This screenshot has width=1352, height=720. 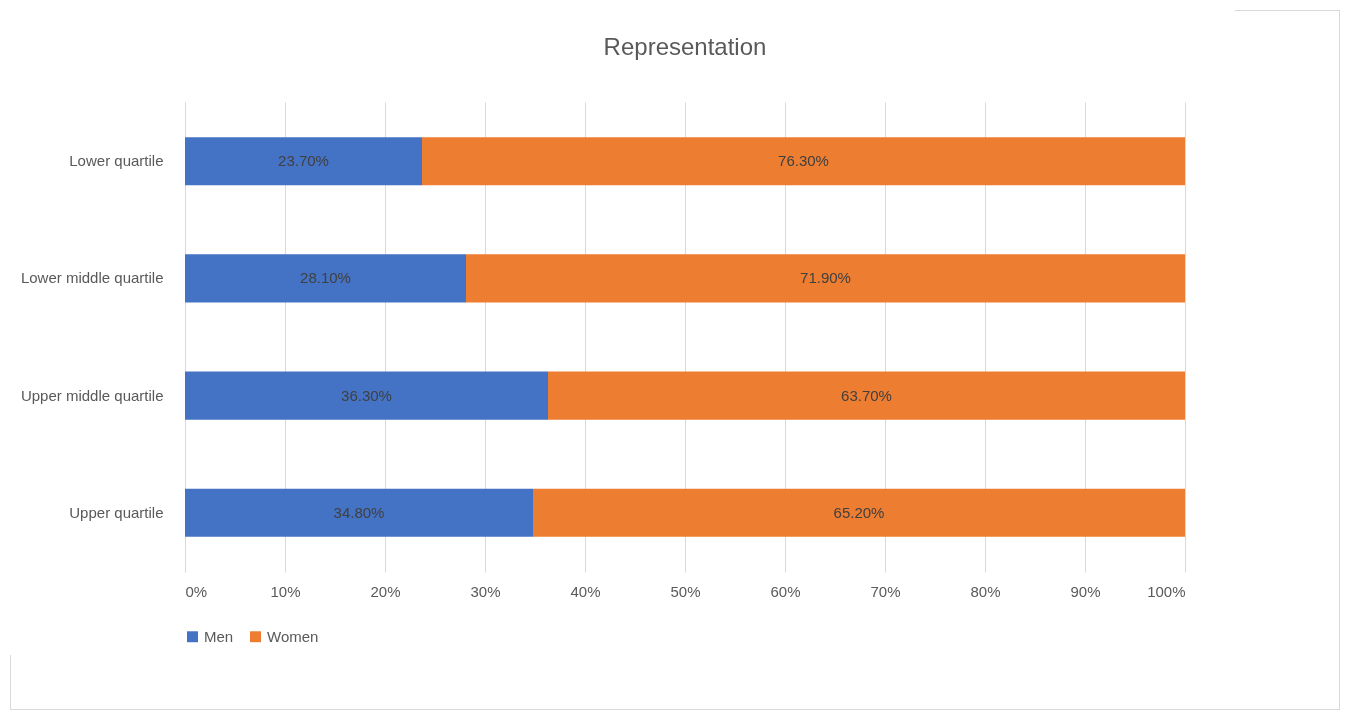 What do you see at coordinates (196, 591) in the screenshot?
I see `x-tick-label: 0%` at bounding box center [196, 591].